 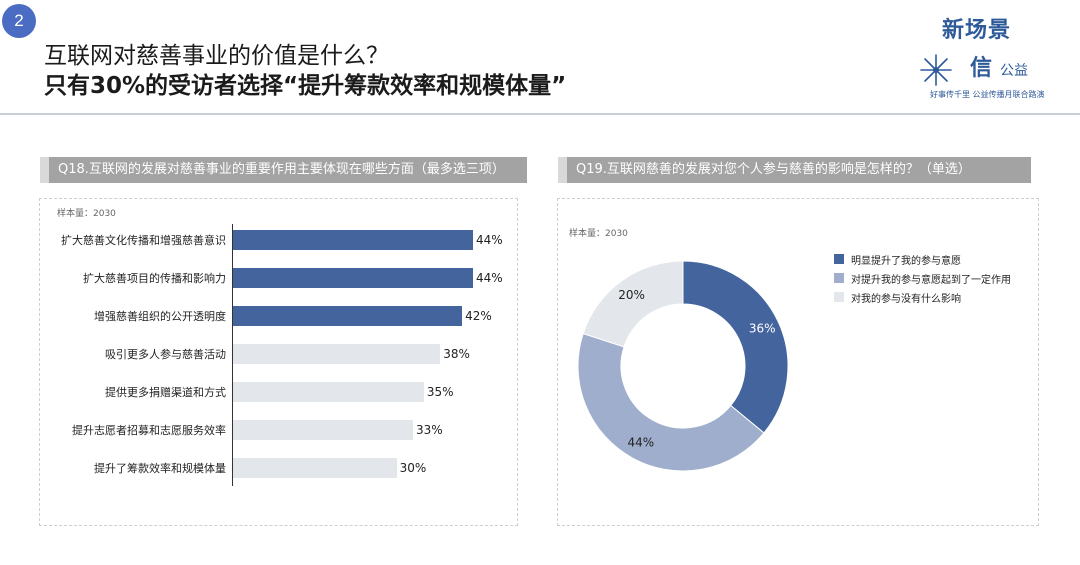 I want to click on q18-sample-size: 样本量：2030, so click(x=86, y=214).